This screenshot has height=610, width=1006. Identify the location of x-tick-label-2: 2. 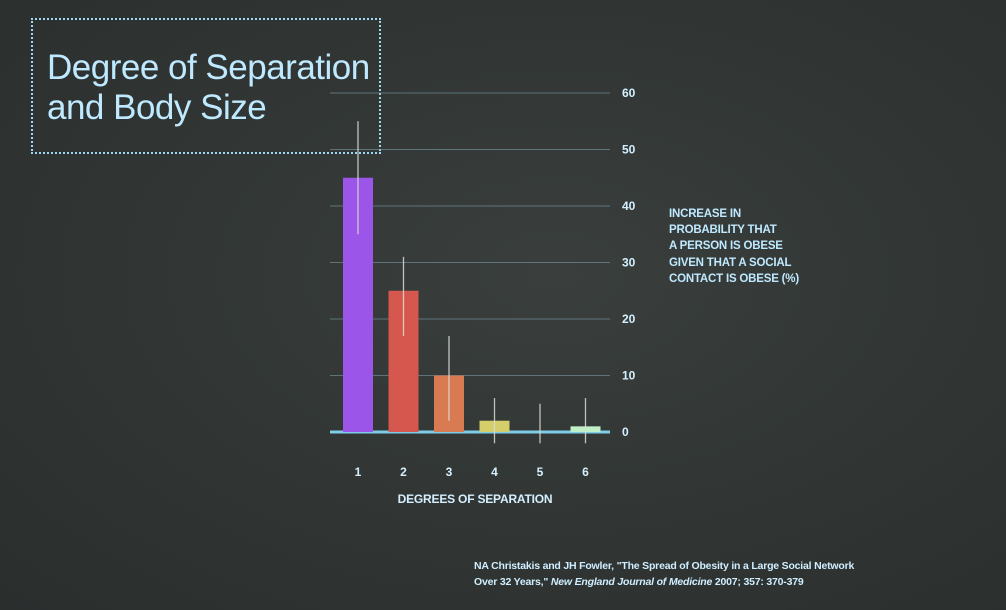
(403, 472).